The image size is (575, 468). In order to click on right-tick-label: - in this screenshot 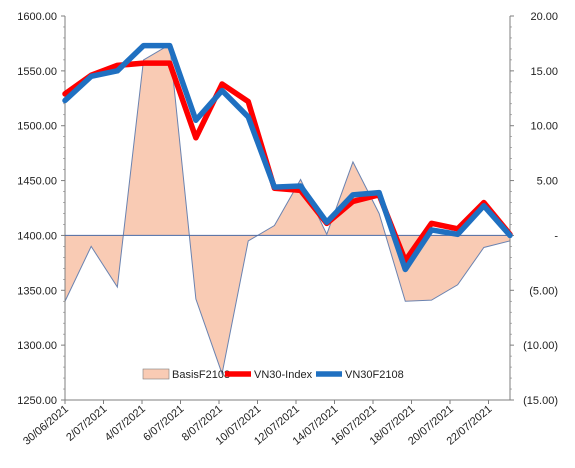, I will do `click(556, 236)`.